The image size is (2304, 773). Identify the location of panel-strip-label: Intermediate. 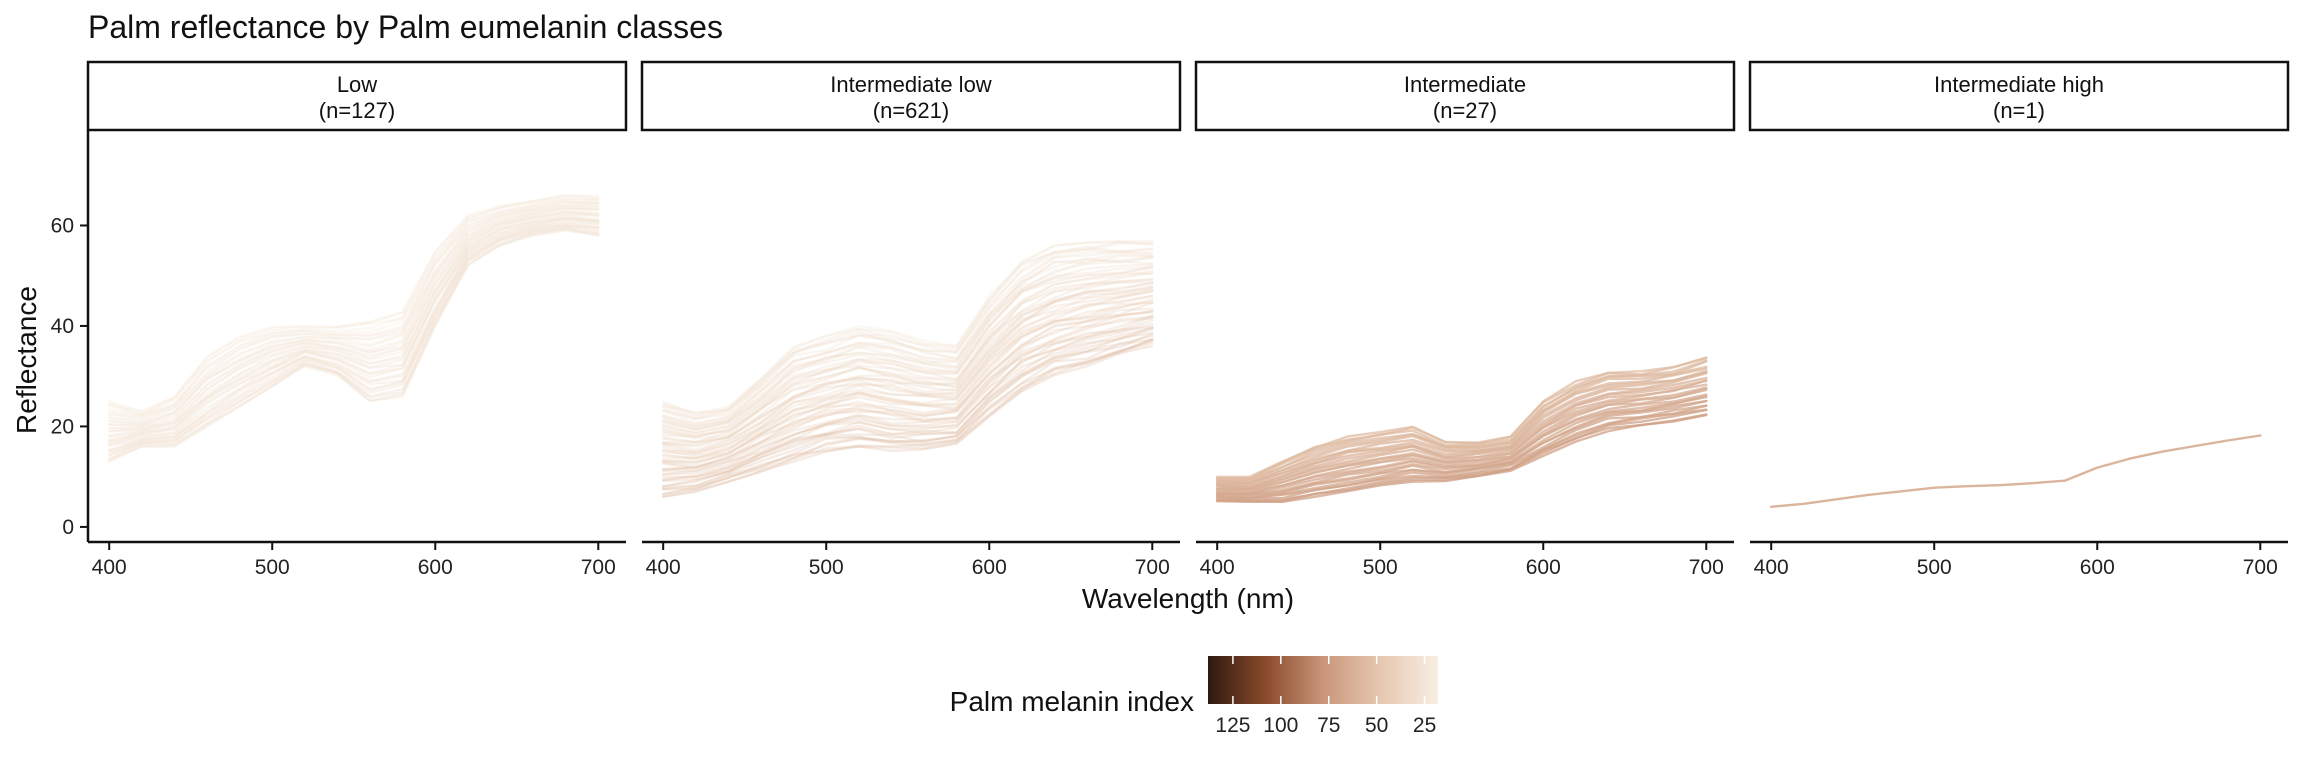
(1465, 84).